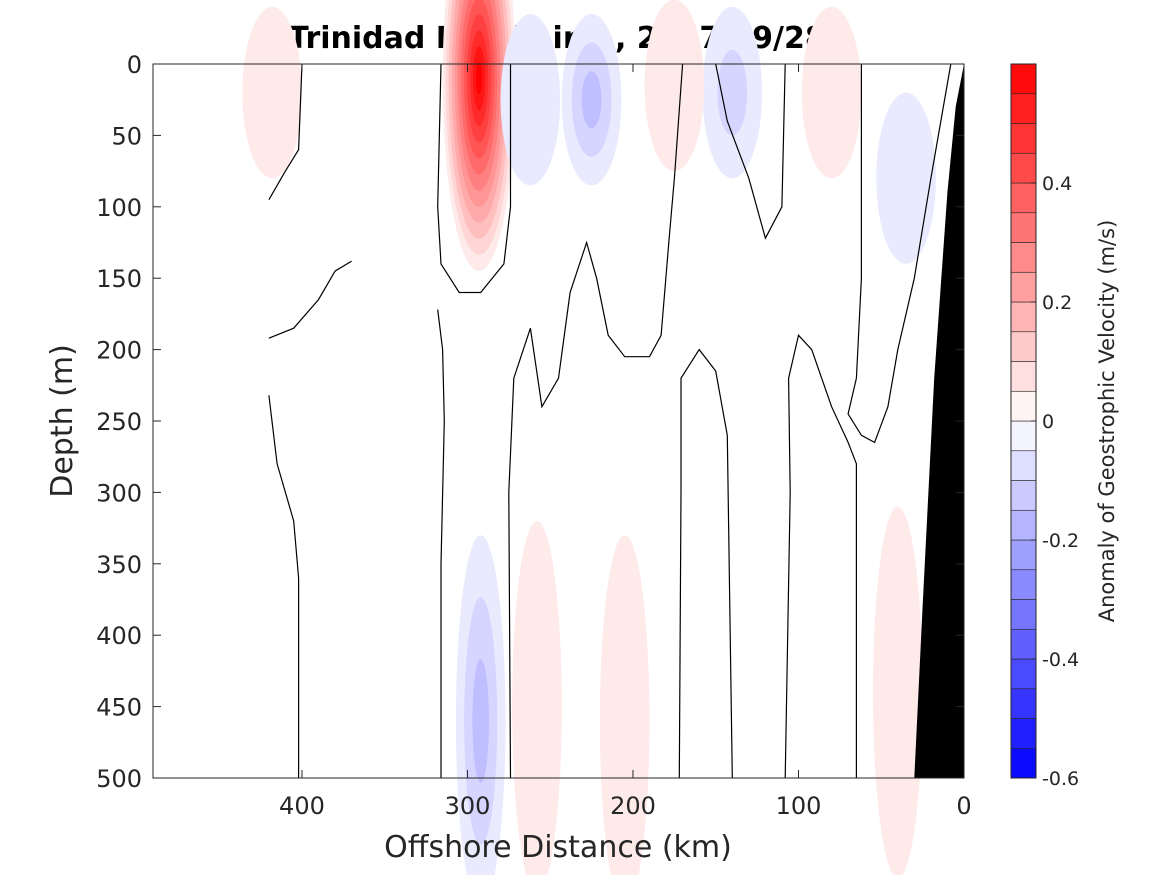 The width and height of the screenshot is (1167, 875). I want to click on x-tick-label: 300, so click(468, 806).